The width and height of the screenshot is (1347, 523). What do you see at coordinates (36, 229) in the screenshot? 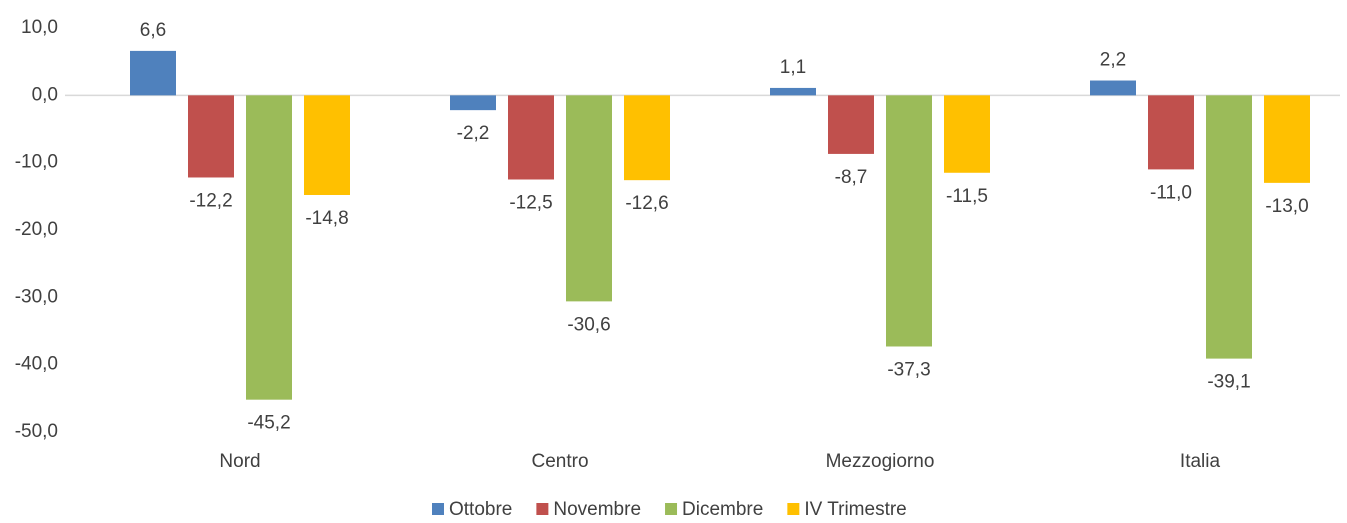
I see `y-tick-label: -20,0` at bounding box center [36, 229].